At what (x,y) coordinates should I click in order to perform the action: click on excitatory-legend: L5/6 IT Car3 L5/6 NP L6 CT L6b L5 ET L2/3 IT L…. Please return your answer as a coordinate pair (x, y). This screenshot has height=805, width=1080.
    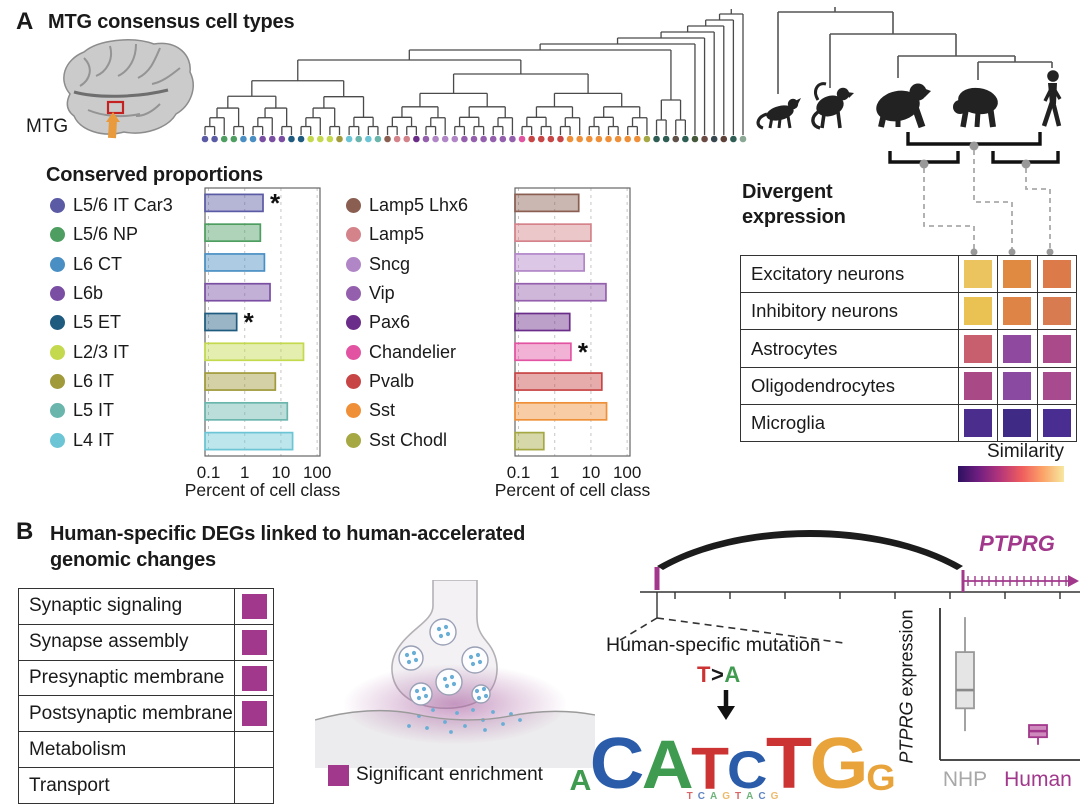
    Looking at the image, I should click on (111, 323).